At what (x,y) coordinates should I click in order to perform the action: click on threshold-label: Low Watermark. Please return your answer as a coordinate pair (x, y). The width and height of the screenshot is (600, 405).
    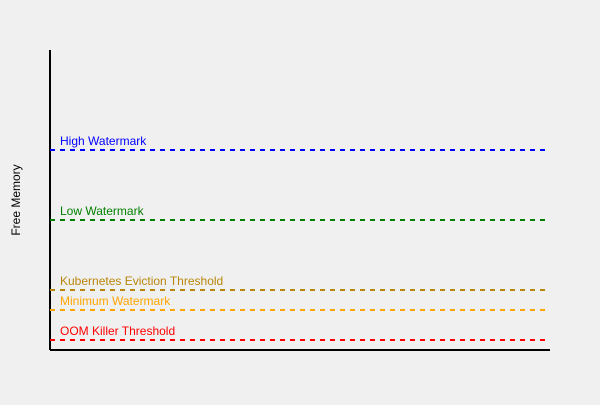
    Looking at the image, I should click on (102, 211).